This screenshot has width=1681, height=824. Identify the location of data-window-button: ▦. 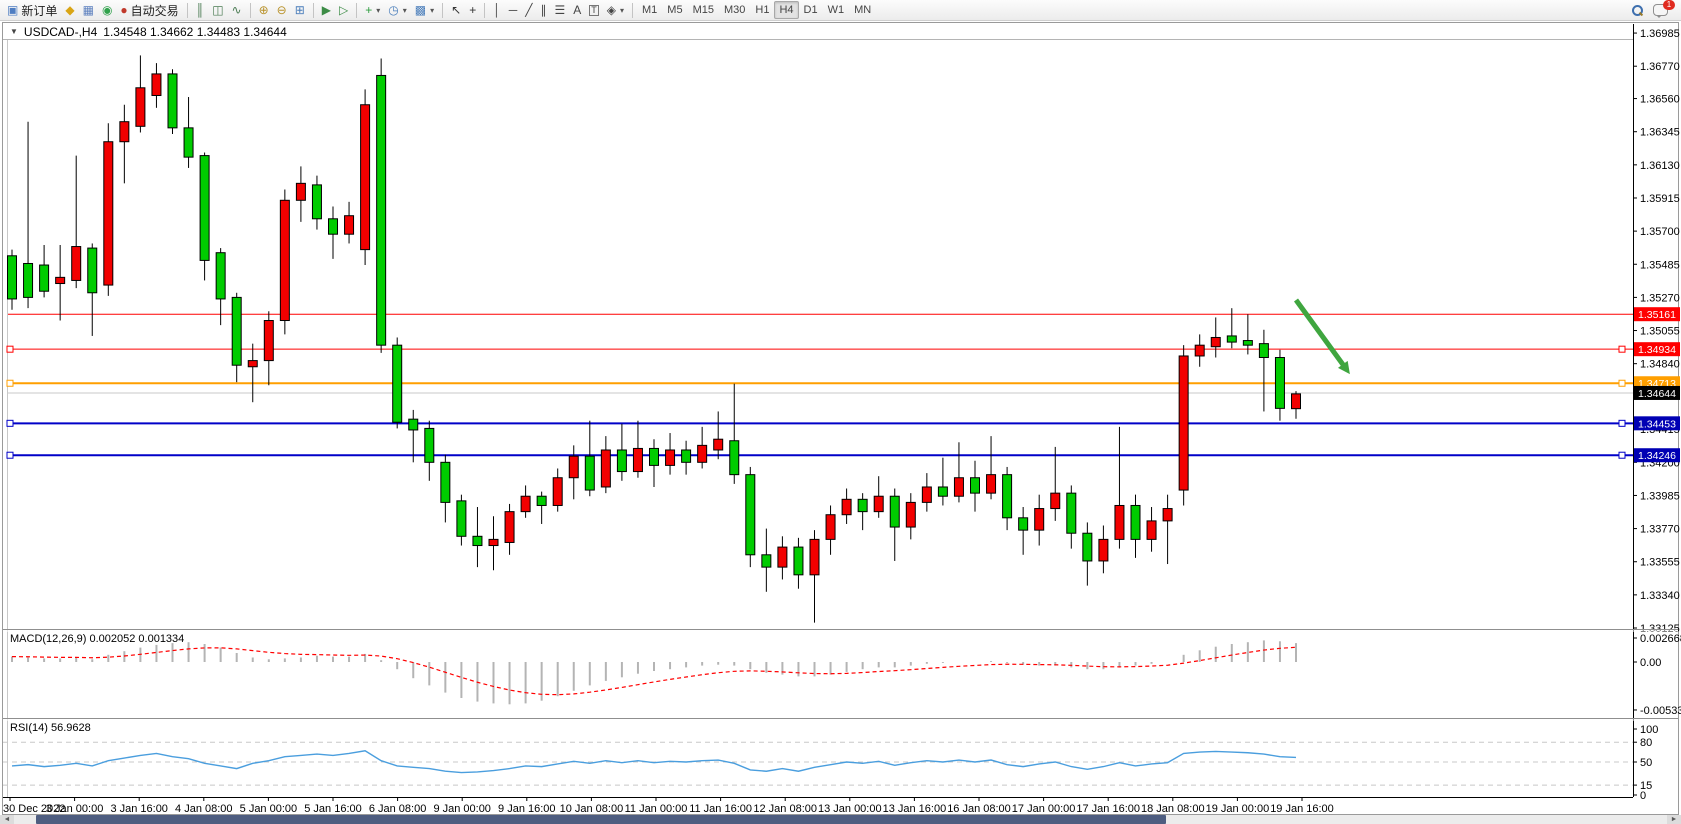
(88, 10).